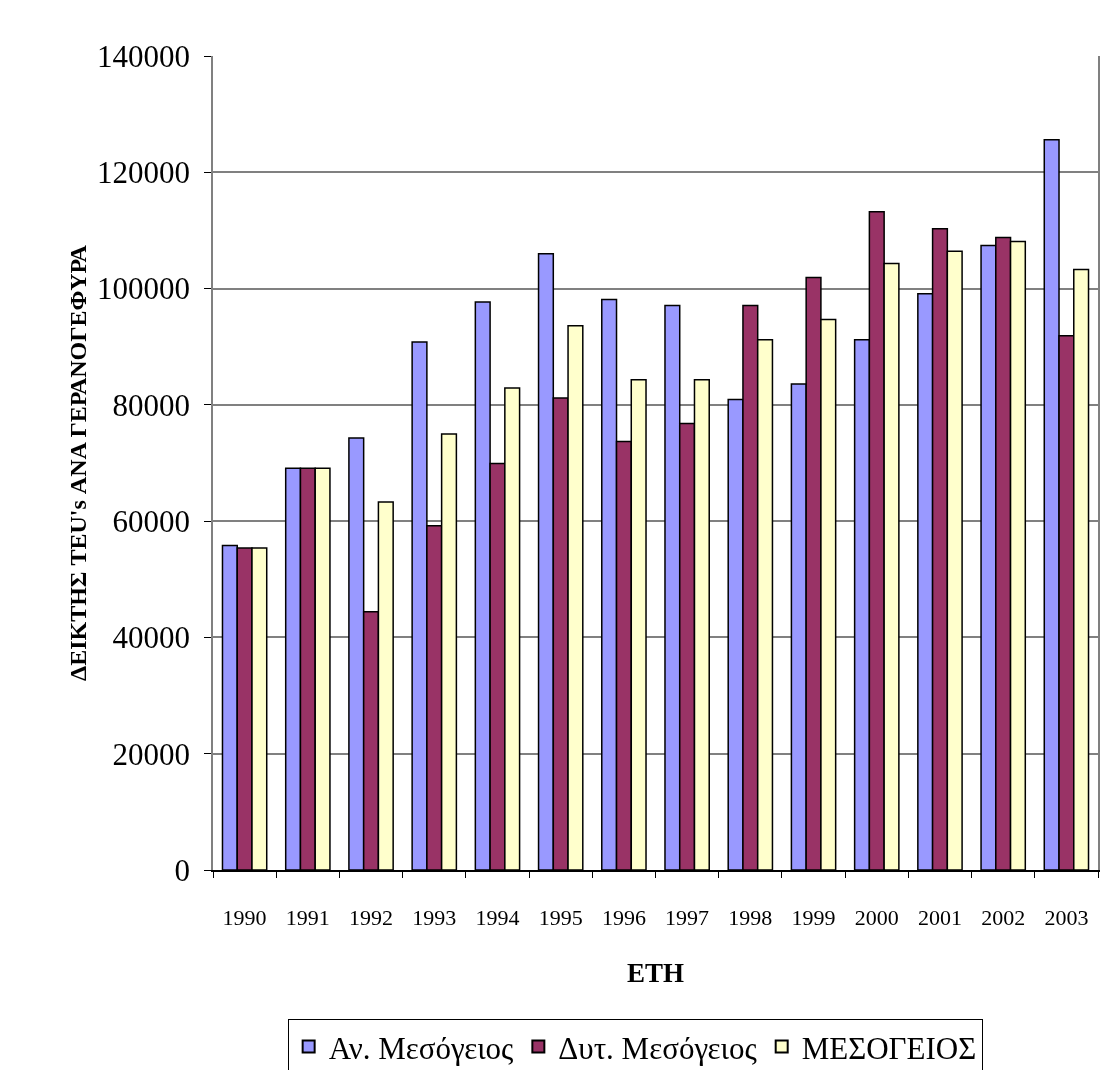 Image resolution: width=1110 pixels, height=1070 pixels. I want to click on x-tick-label: 2003, so click(1066, 918).